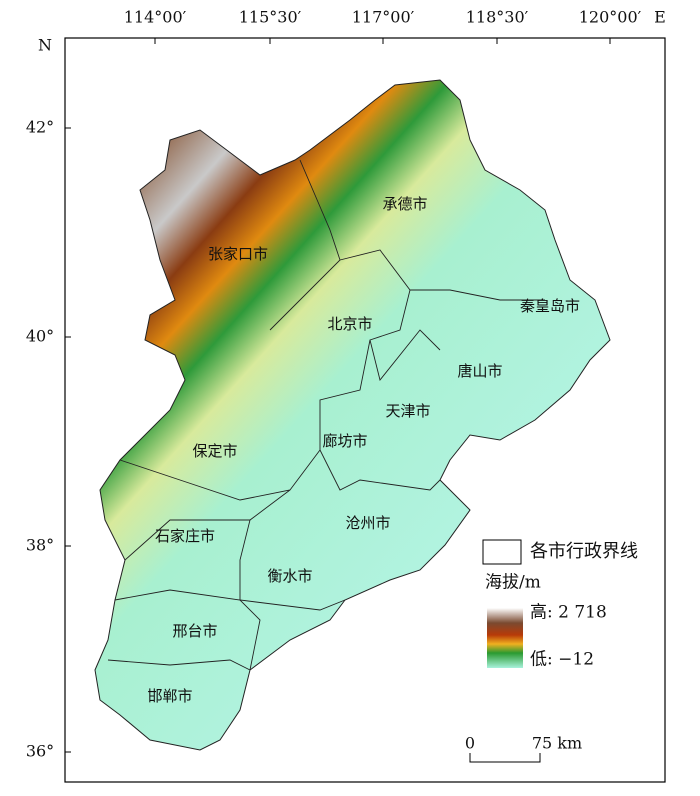 The image size is (700, 796). Describe the element at coordinates (383, 17) in the screenshot. I see `longitude-label: 117°00′` at that location.